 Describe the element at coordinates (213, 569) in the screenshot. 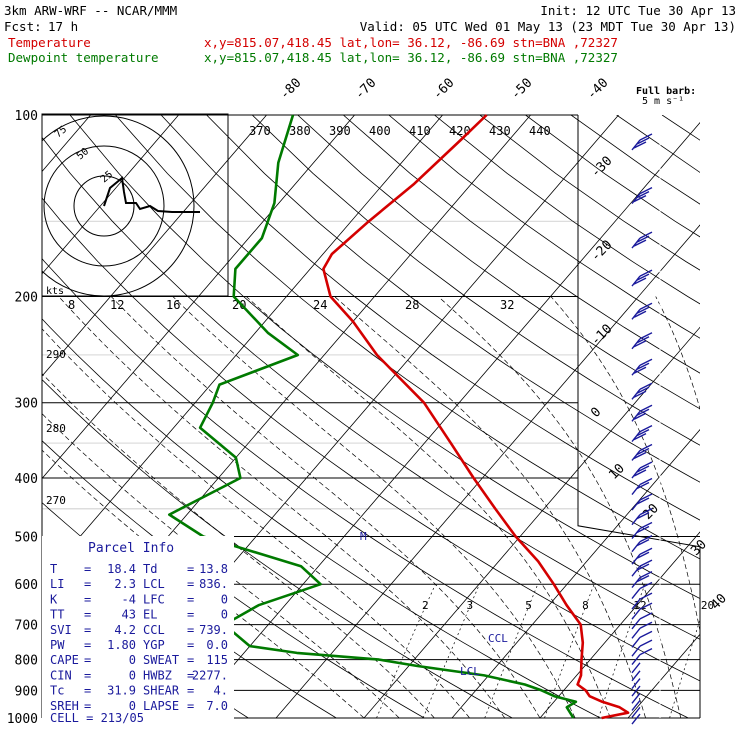

I see `parcel-value-td: 13.8` at that location.